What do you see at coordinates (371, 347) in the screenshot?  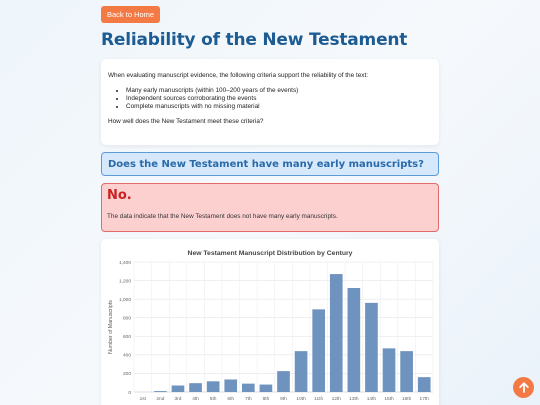 I see `bar-14th` at bounding box center [371, 347].